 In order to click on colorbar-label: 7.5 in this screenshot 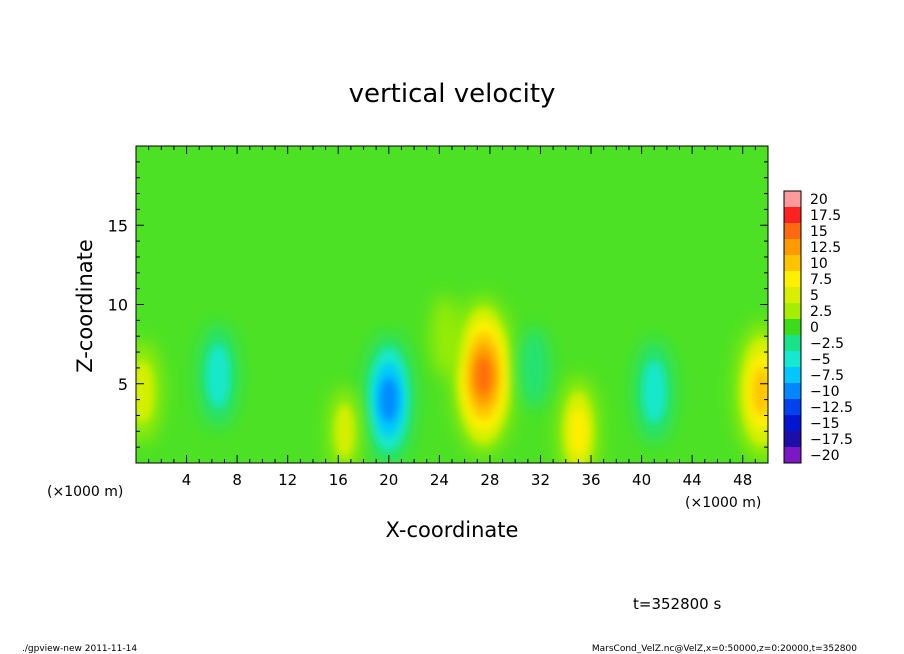, I will do `click(821, 280)`.